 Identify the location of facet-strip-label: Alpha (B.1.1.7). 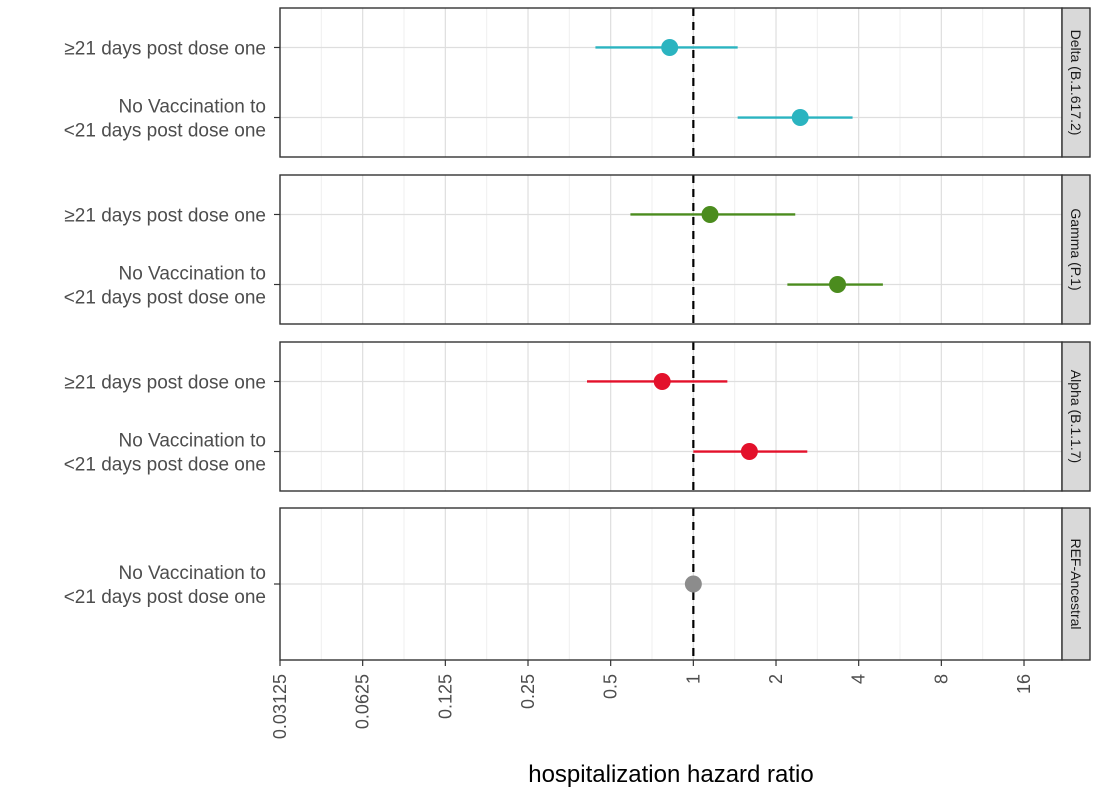
(1076, 416).